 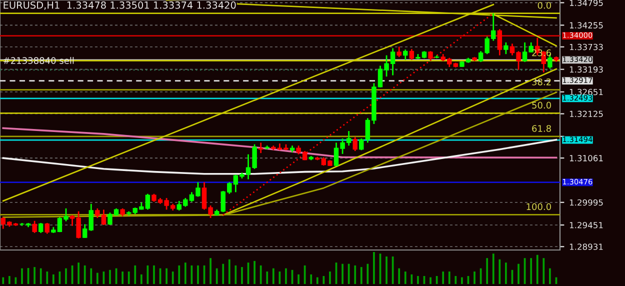 What do you see at coordinates (586, 47) in the screenshot?
I see `y-tick-label: 1.33733` at bounding box center [586, 47].